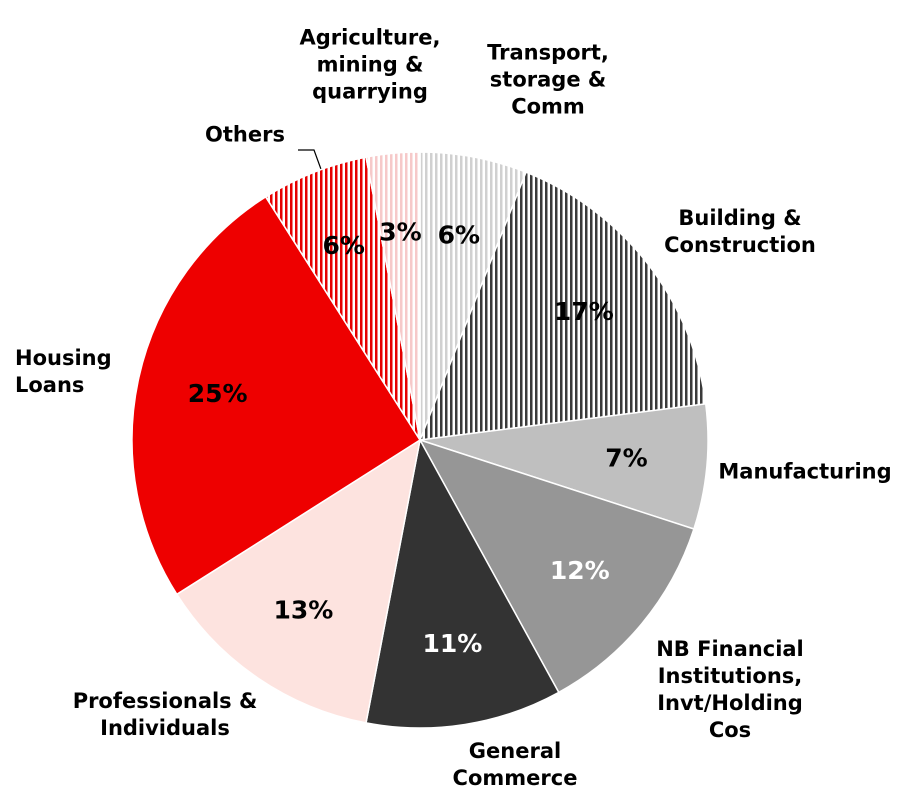 The width and height of the screenshot is (905, 794). What do you see at coordinates (548, 79) in the screenshot?
I see `category-label: Transport, storage & Comm` at bounding box center [548, 79].